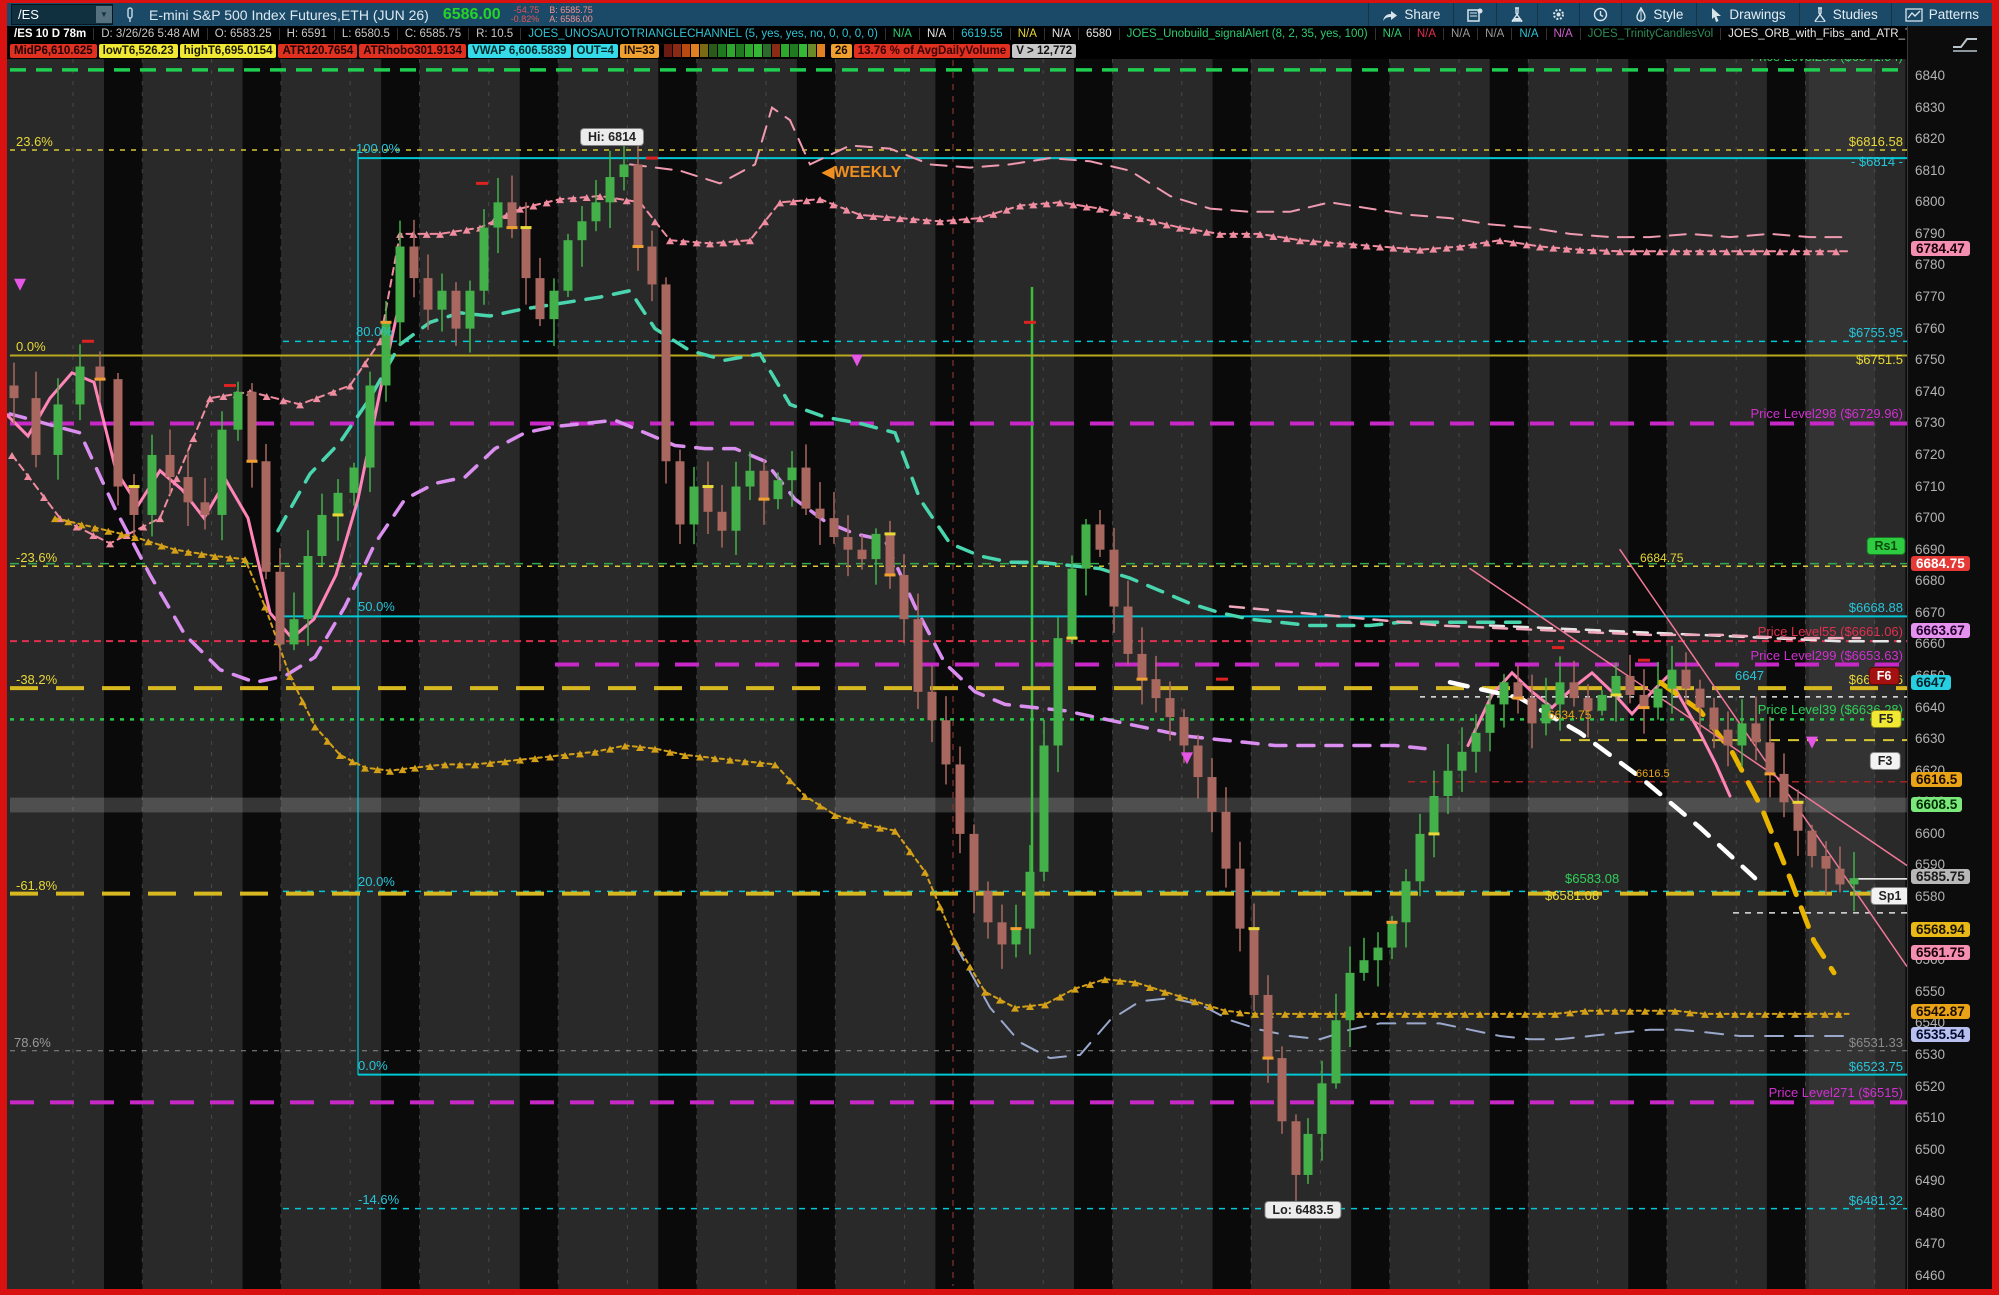 Image resolution: width=1999 pixels, height=1295 pixels. Describe the element at coordinates (1600, 14) in the screenshot. I see `clock-icon-button` at that location.